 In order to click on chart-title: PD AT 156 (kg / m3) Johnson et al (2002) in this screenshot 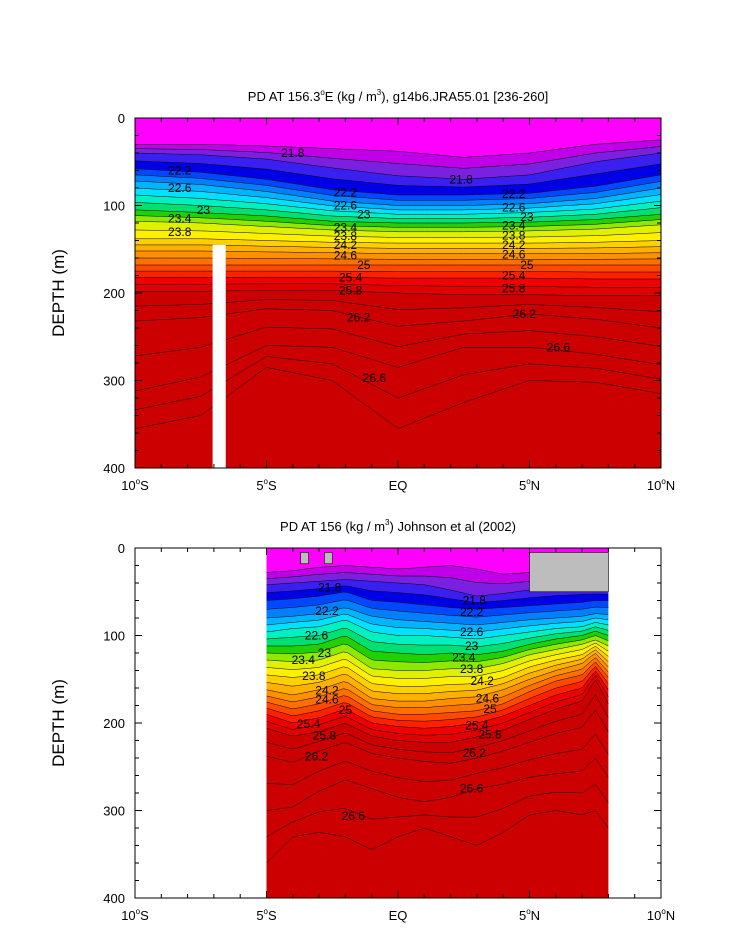, I will do `click(398, 526)`.